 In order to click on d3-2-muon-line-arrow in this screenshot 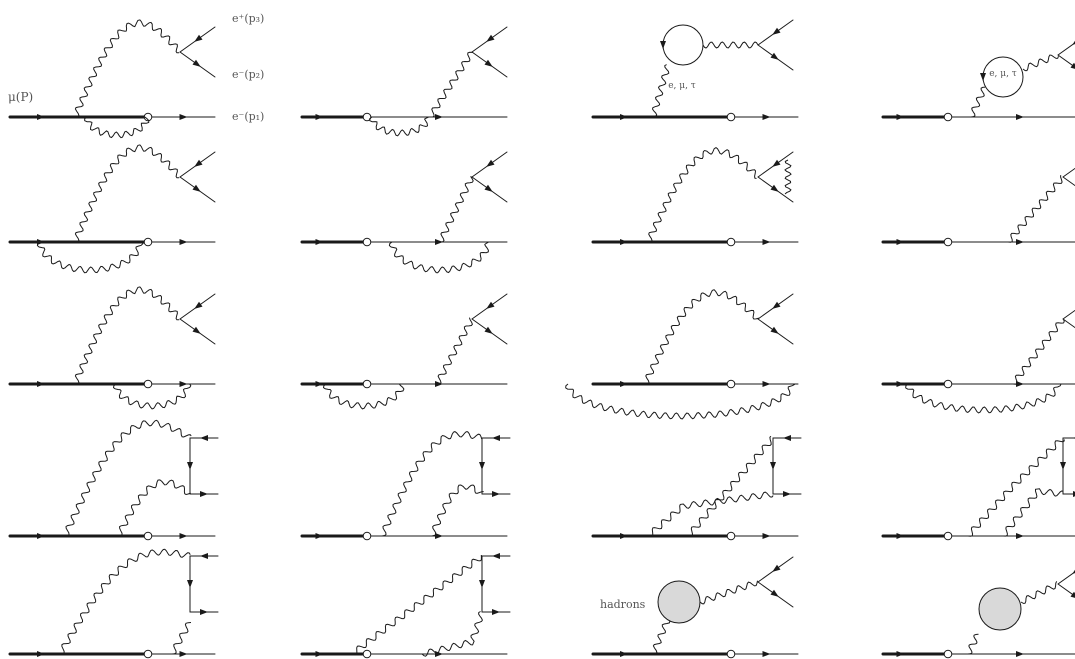, I will do `click(624, 242)`.